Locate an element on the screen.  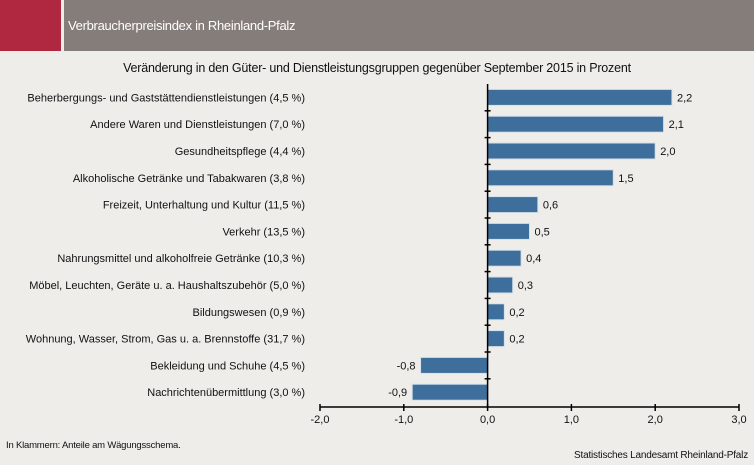
x-tick-label: 1,0 is located at coordinates (571, 420).